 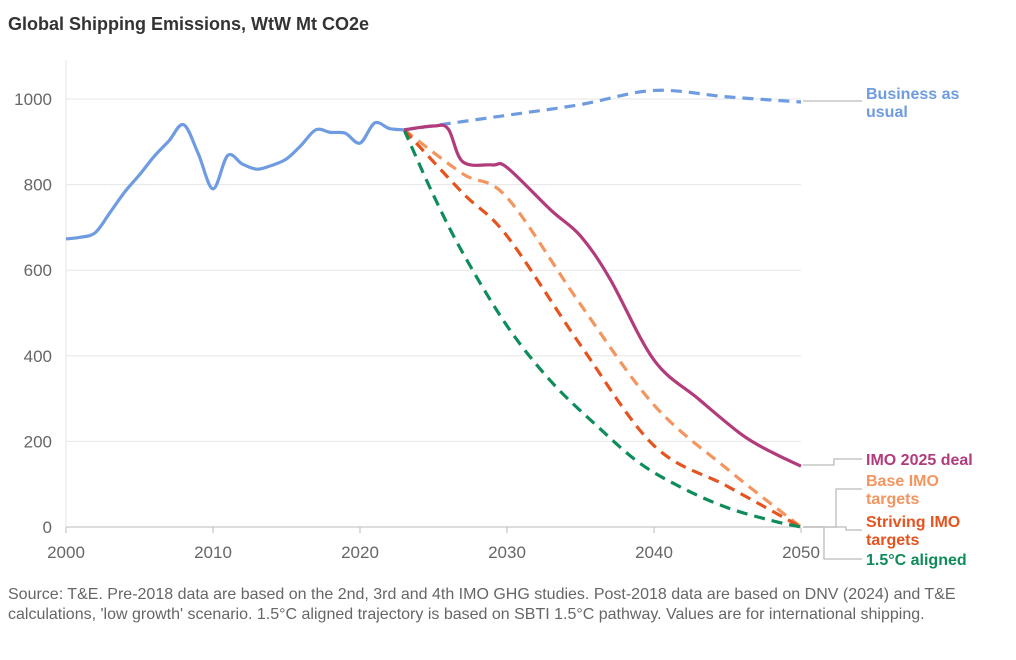 What do you see at coordinates (66, 552) in the screenshot?
I see `x-tick-label: 2000` at bounding box center [66, 552].